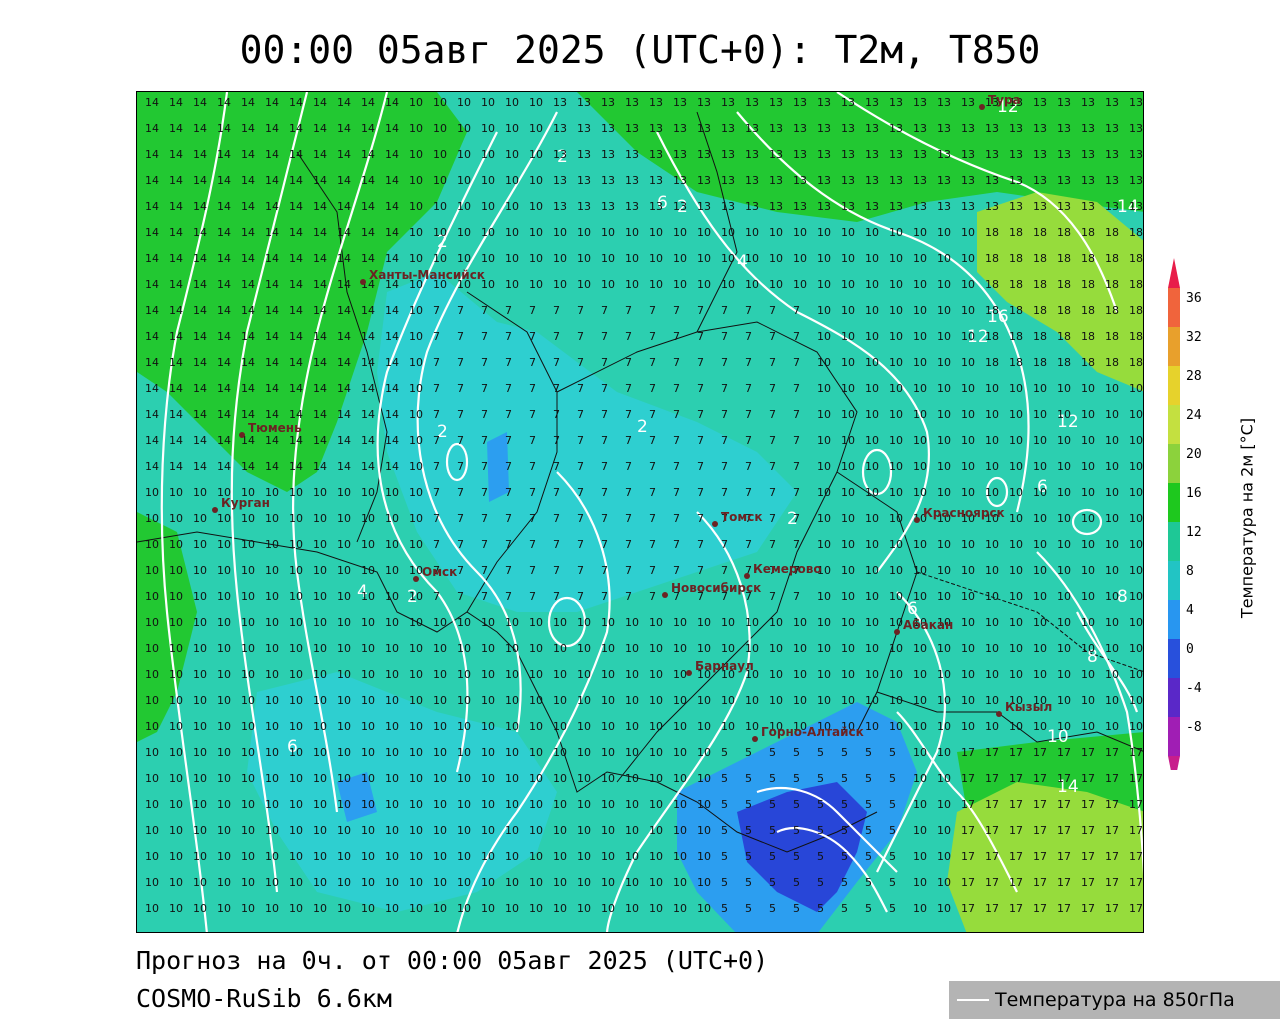 The height and width of the screenshot is (1024, 1280). I want to click on colorbar-tick-label: 24, so click(1194, 415).